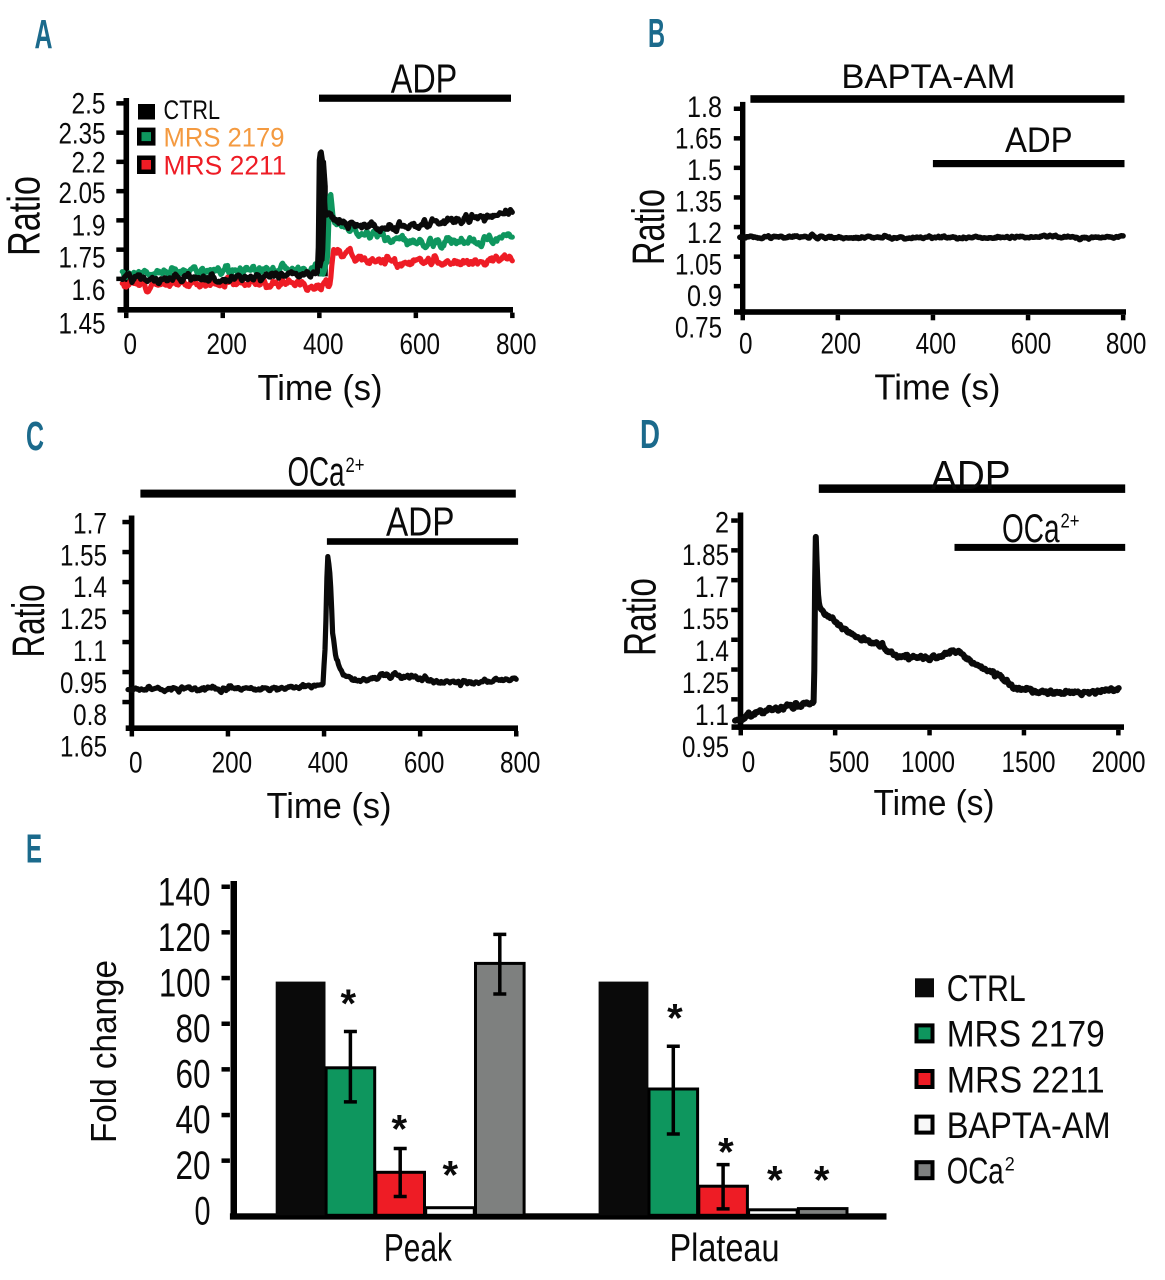 This screenshot has width=1165, height=1280. I want to click on svg-text: 140, so click(184, 893).